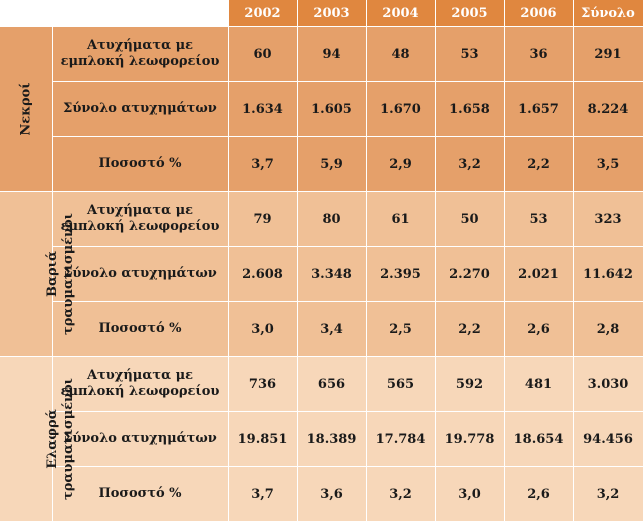 This screenshot has width=643, height=522. I want to click on cell-value: 481, so click(539, 384).